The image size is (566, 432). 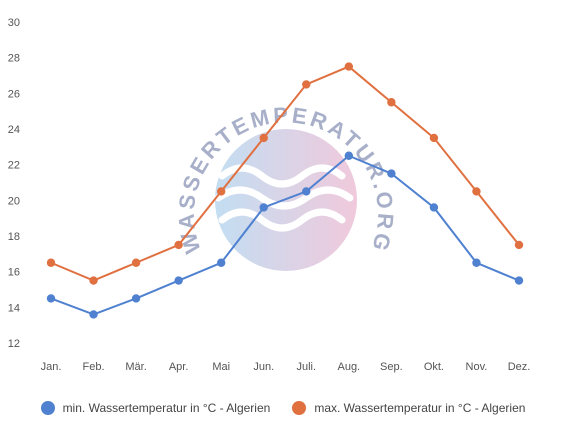 I want to click on x-tick-label: Sep., so click(x=391, y=367).